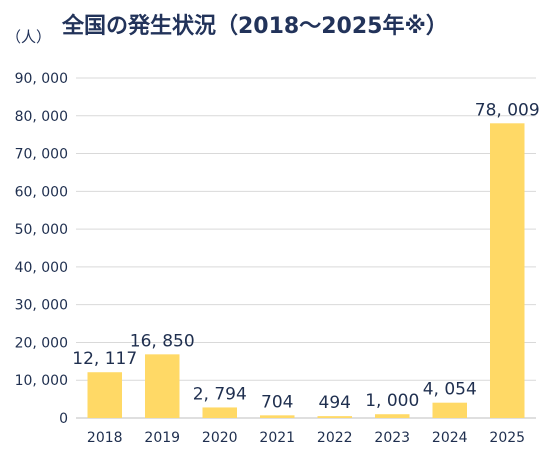 The image size is (550, 458). I want to click on x-tick-label-2023: 2023, so click(392, 438).